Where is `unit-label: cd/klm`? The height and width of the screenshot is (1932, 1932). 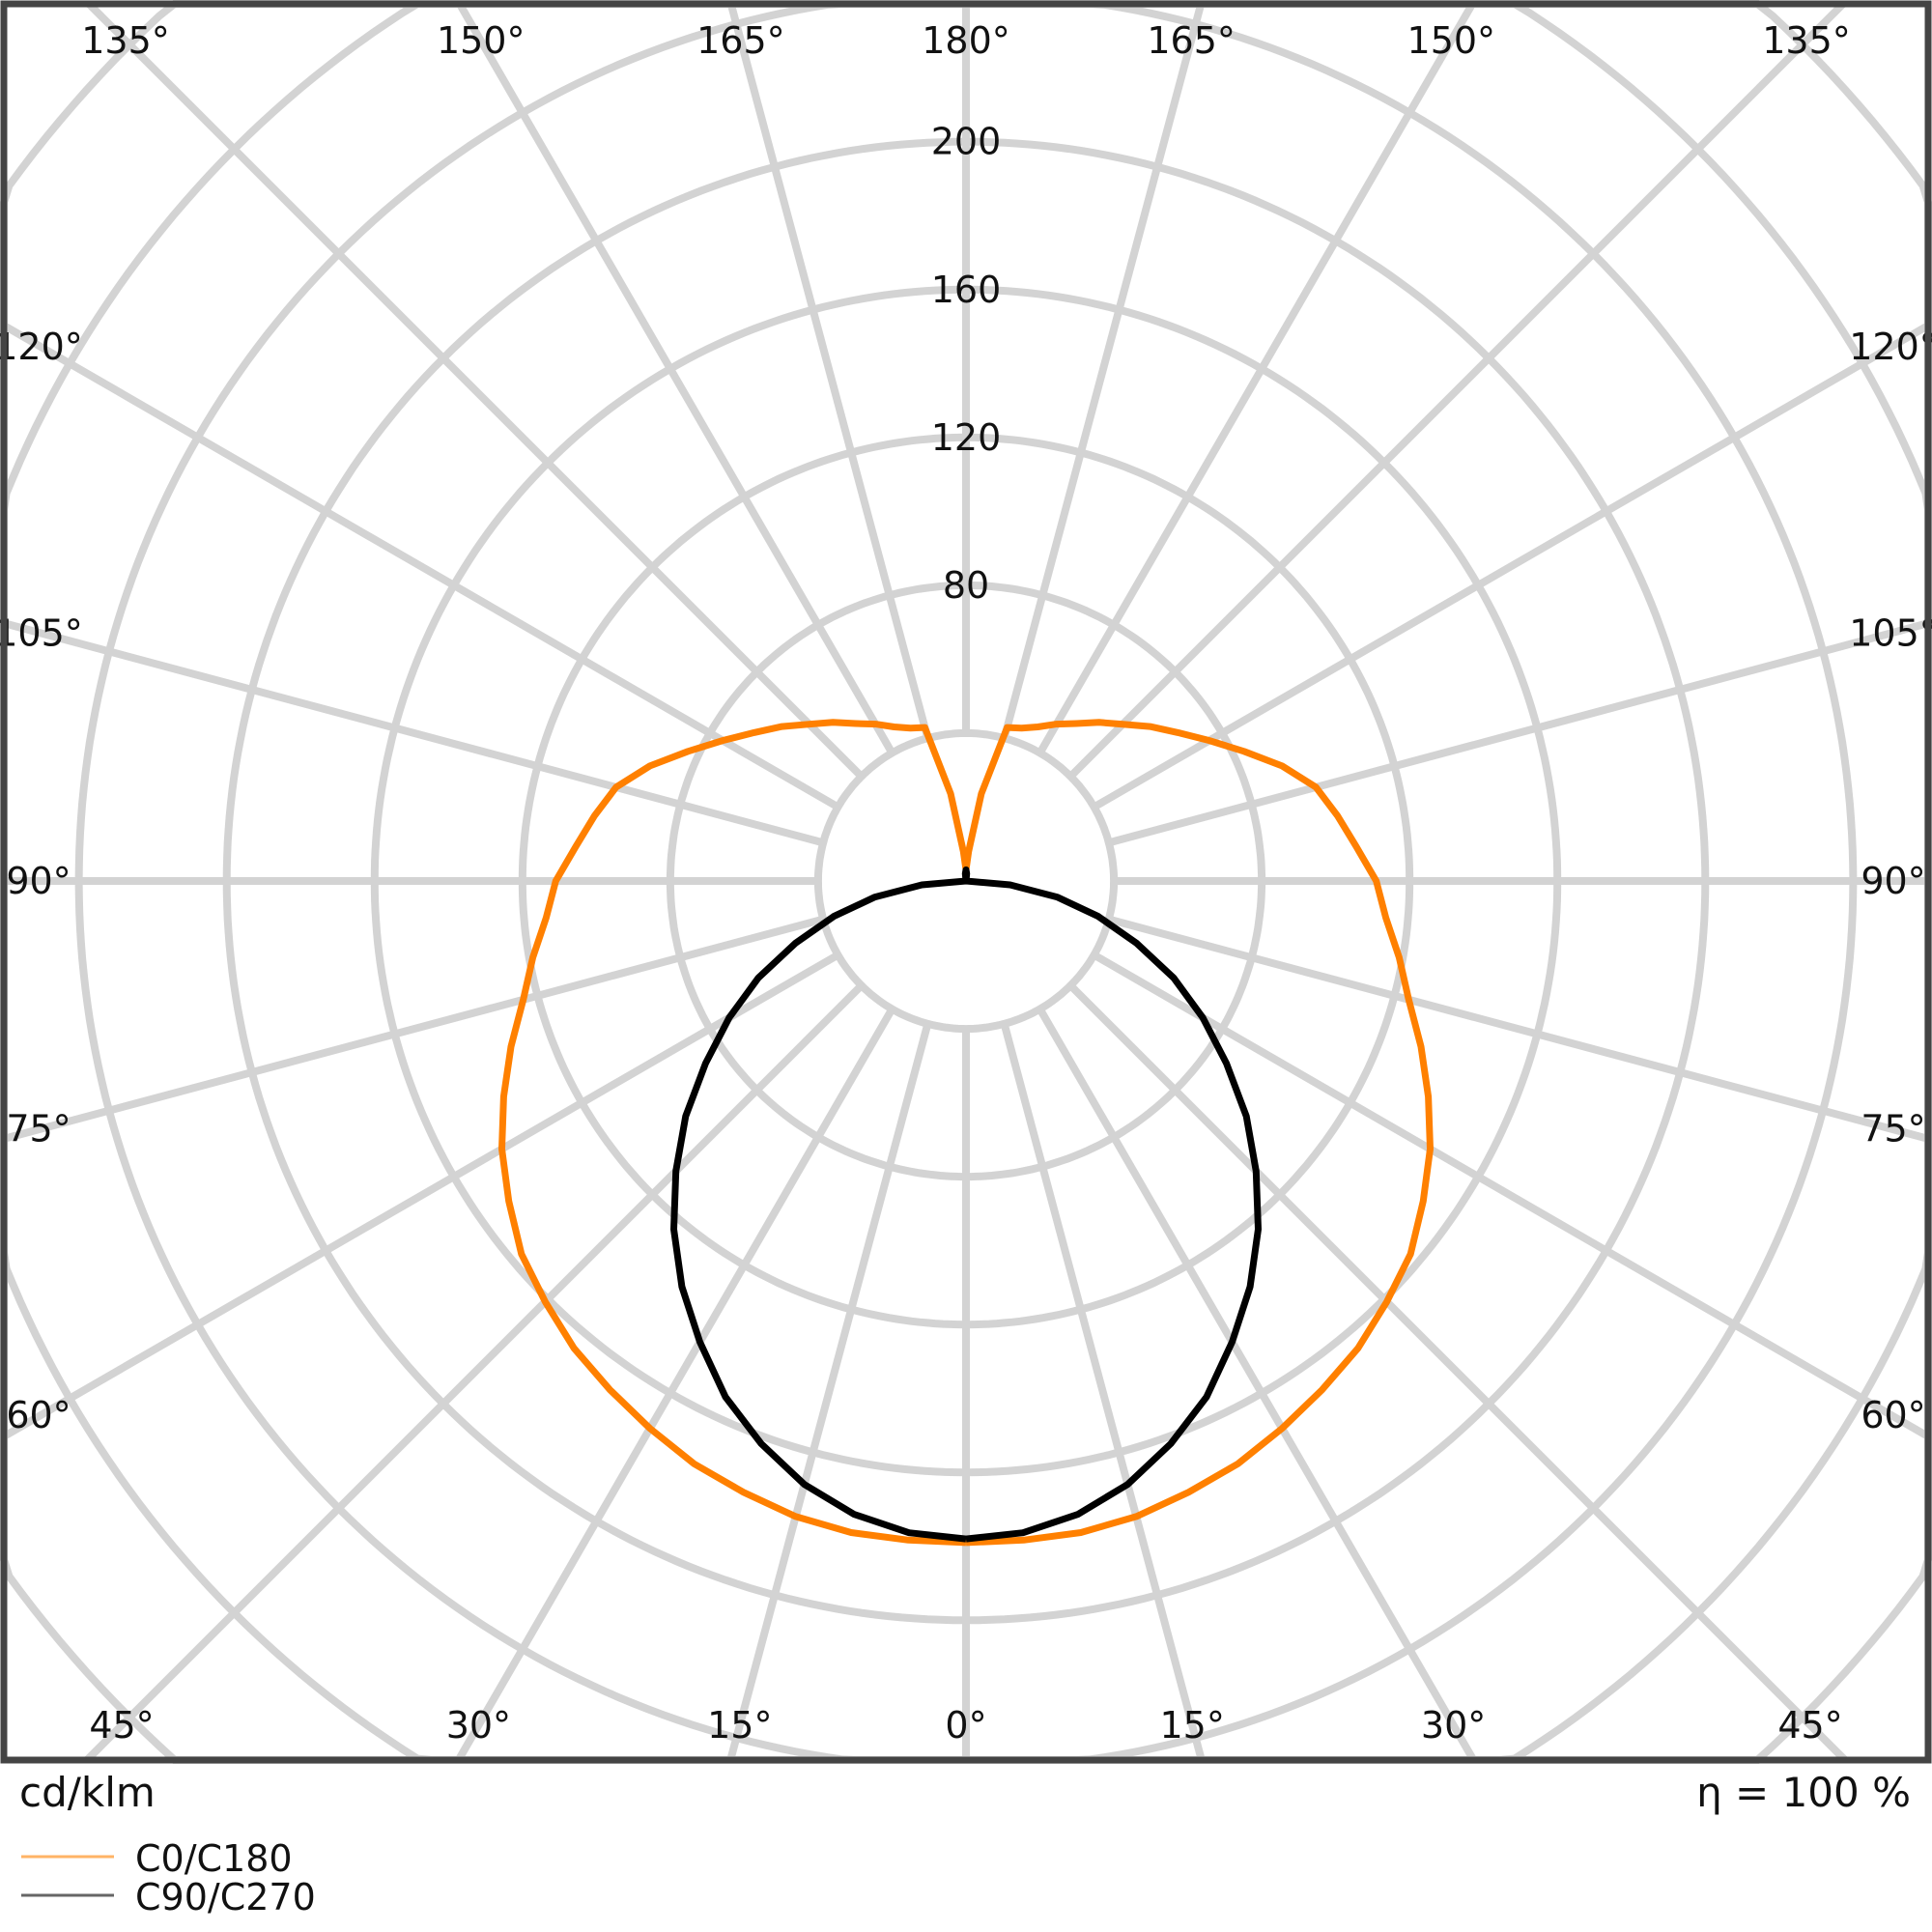 unit-label: cd/klm is located at coordinates (87, 1792).